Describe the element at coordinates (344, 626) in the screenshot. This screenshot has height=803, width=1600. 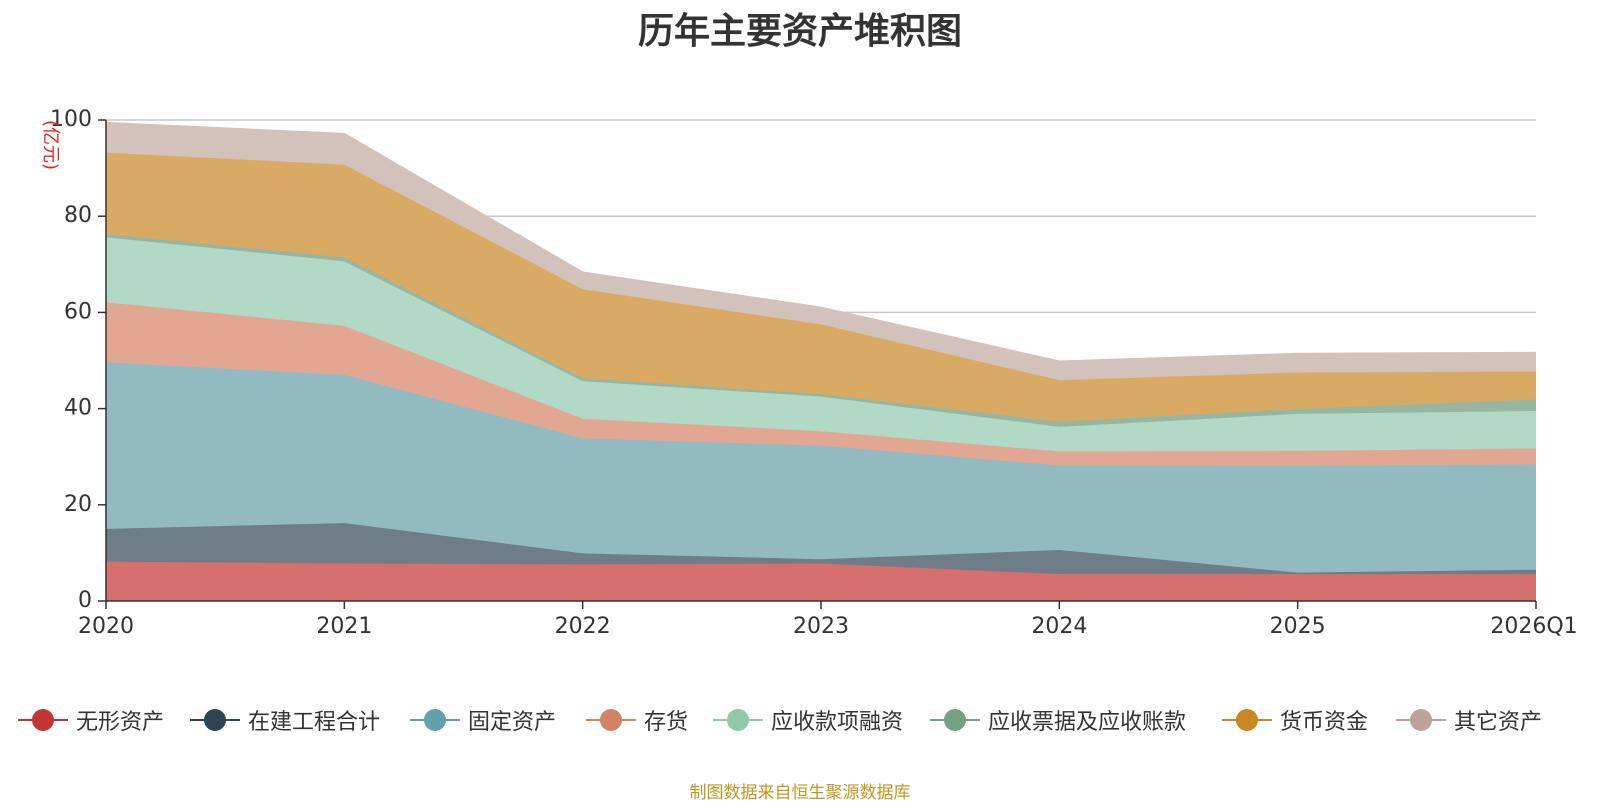
I see `x-tick-label: 2021` at that location.